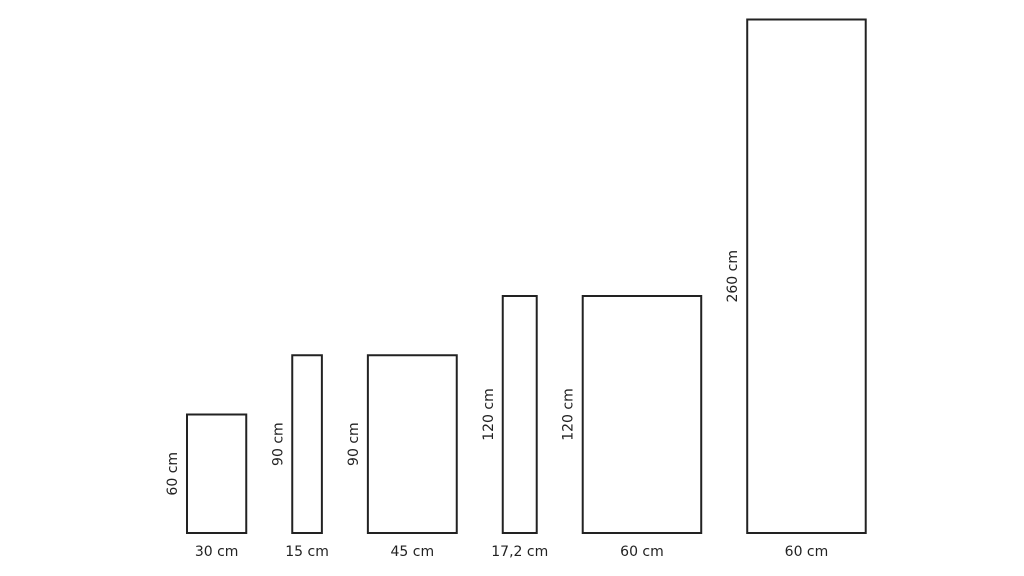 The width and height of the screenshot is (1024, 576). Describe the element at coordinates (307, 552) in the screenshot. I see `width-label: 15 cm` at that location.